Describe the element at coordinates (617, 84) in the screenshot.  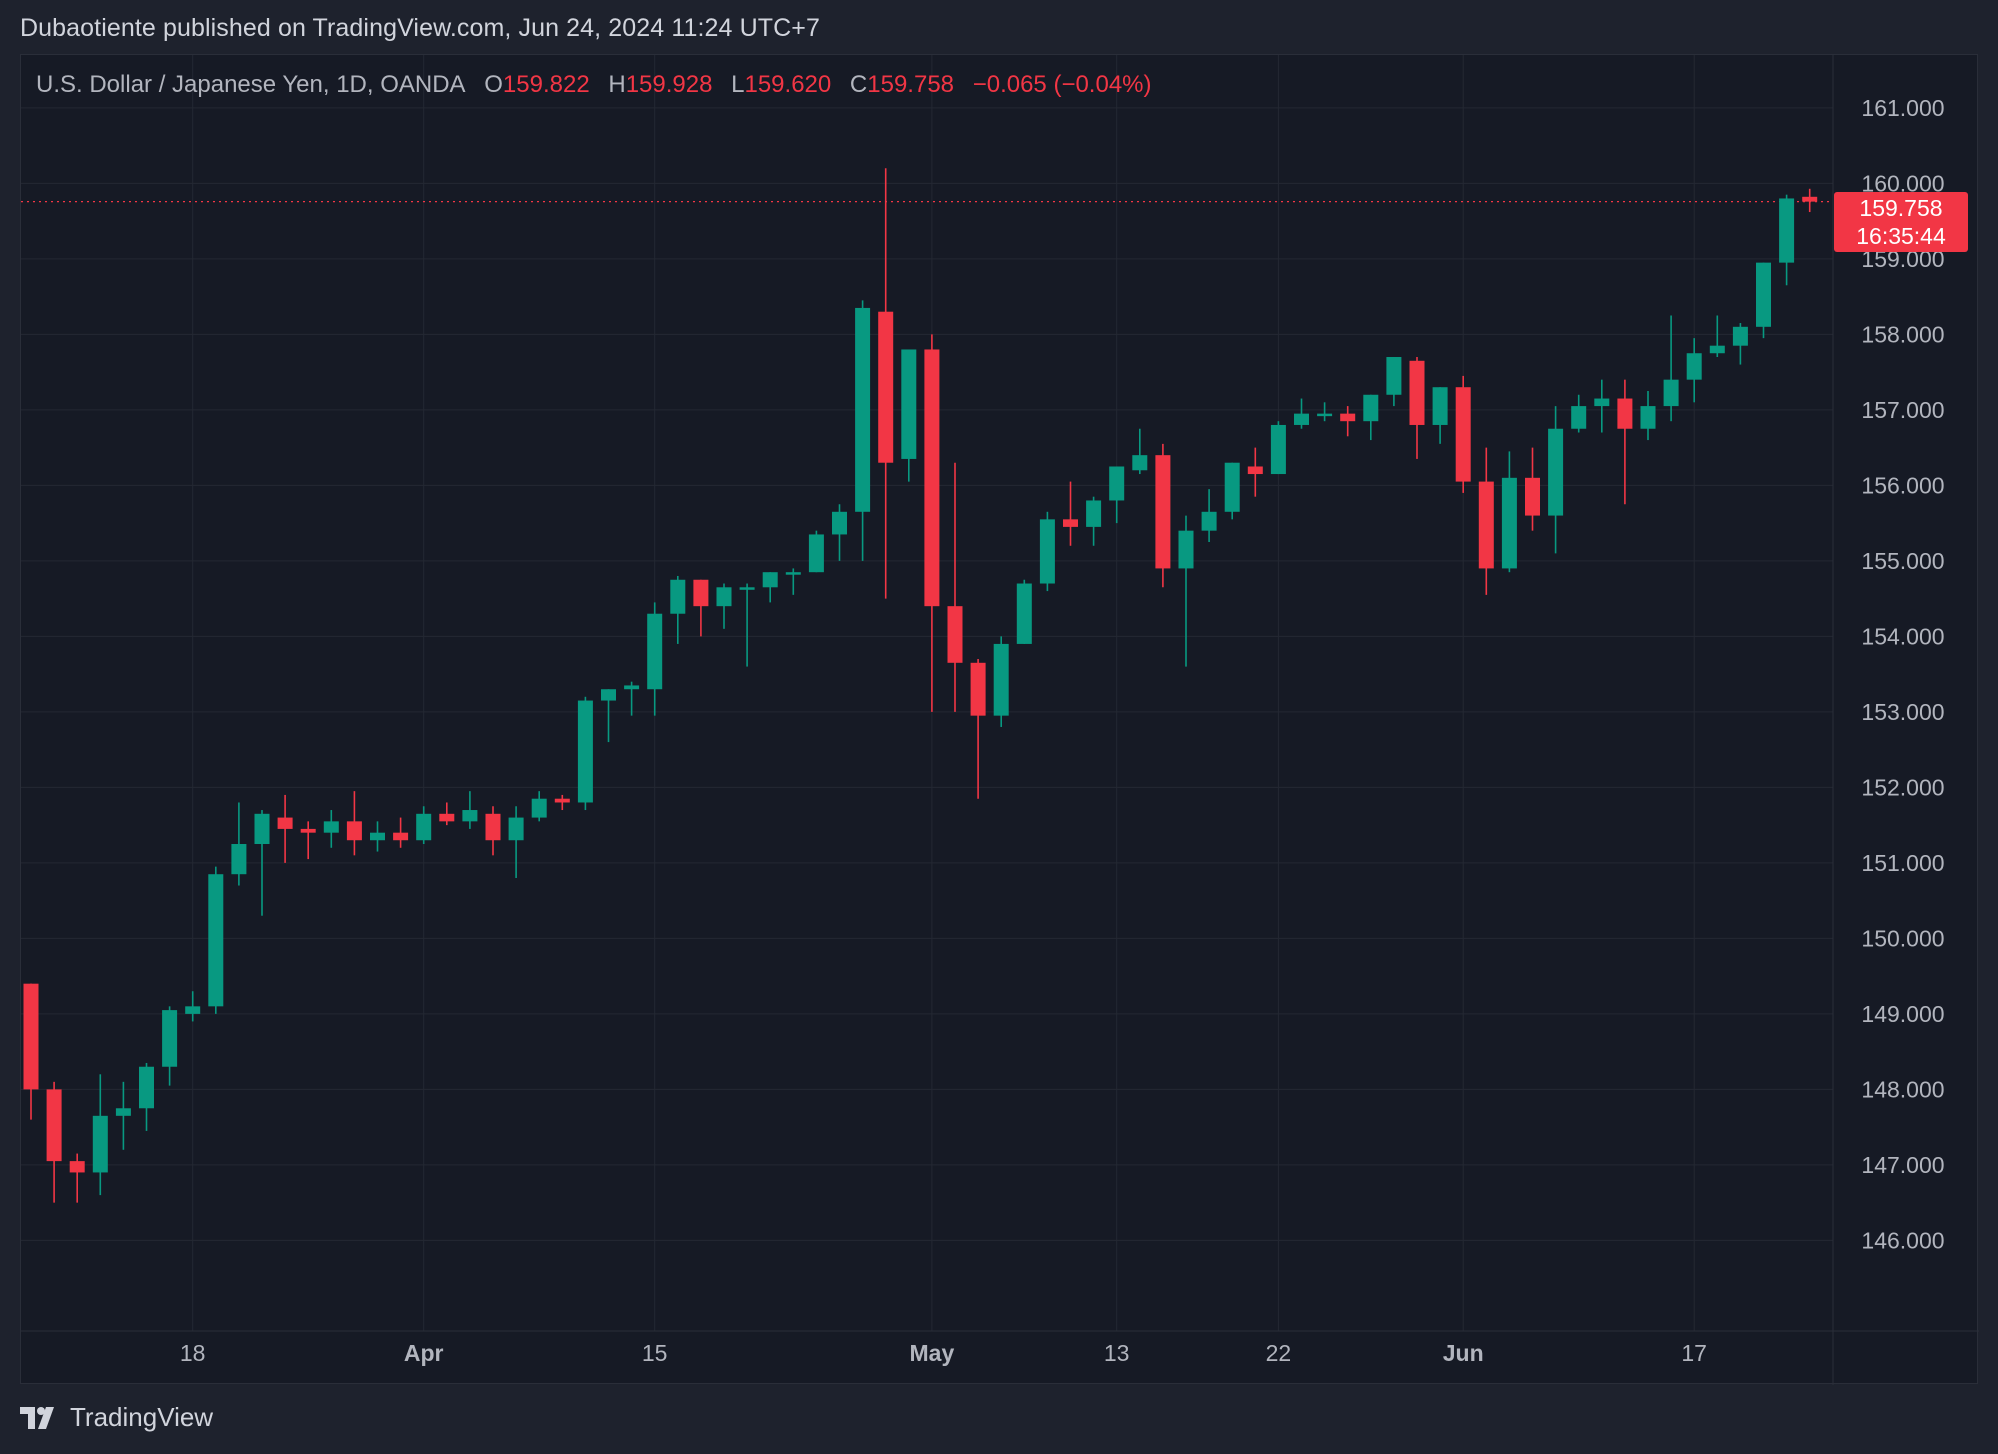
I see `legend-high-label: H` at that location.